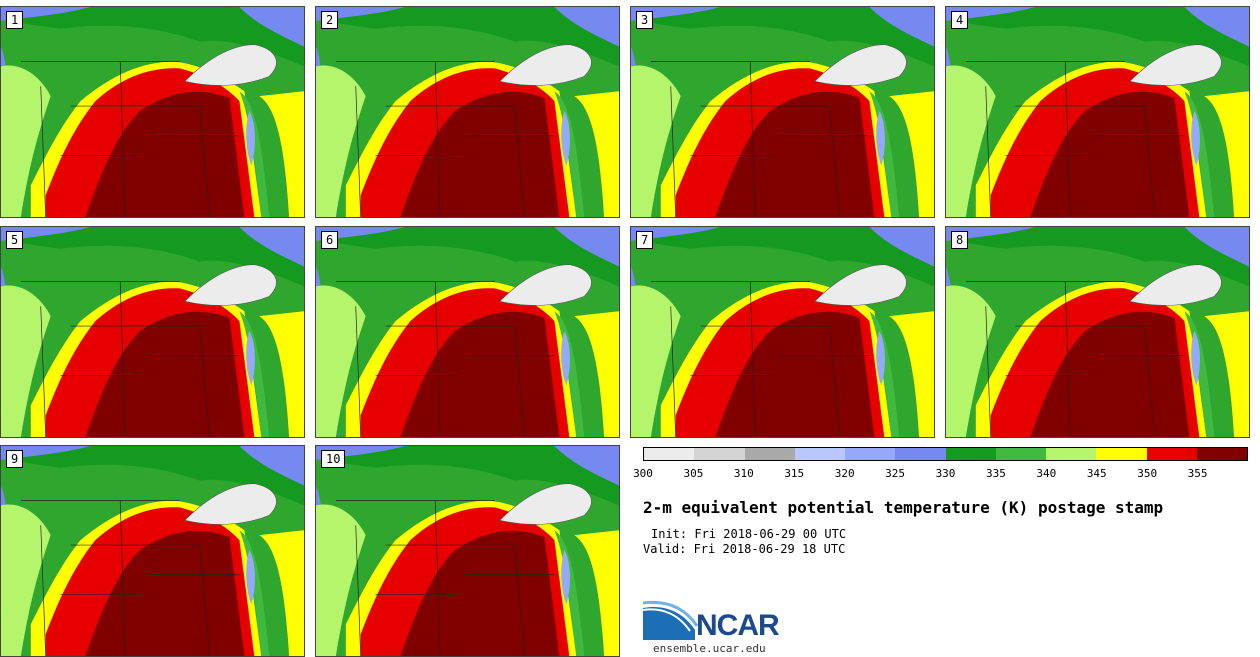 The image size is (1260, 657). I want to click on ncar-wordmark: NCAR, so click(738, 625).